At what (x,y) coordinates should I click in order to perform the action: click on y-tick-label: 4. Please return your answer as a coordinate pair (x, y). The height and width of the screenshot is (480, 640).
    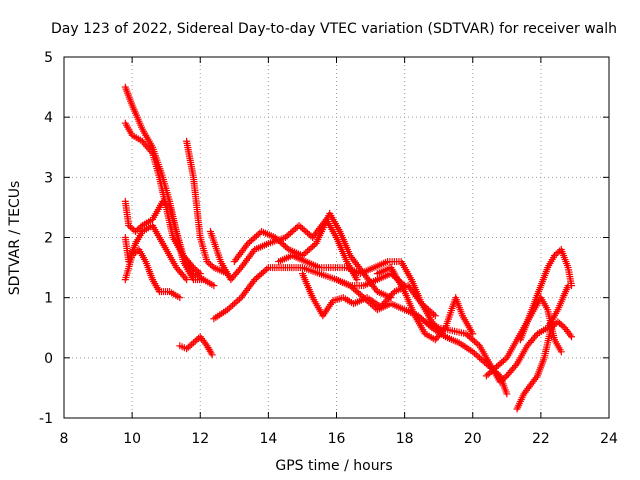
    Looking at the image, I should click on (48, 118).